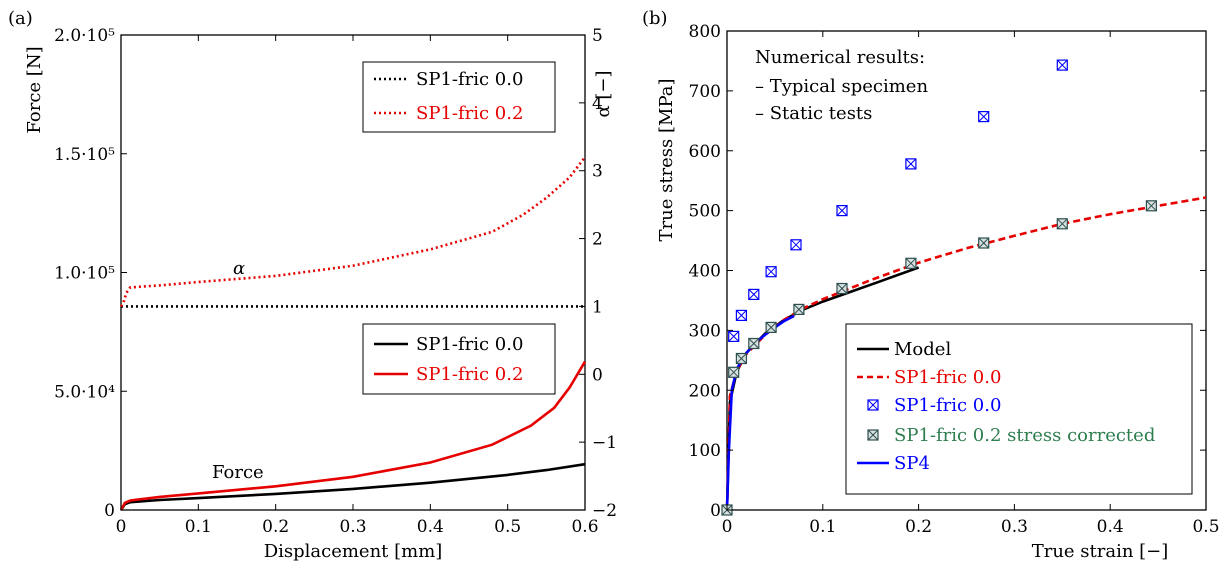 This screenshot has height=572, width=1225. I want to click on ytick-label-b: 200, so click(705, 391).